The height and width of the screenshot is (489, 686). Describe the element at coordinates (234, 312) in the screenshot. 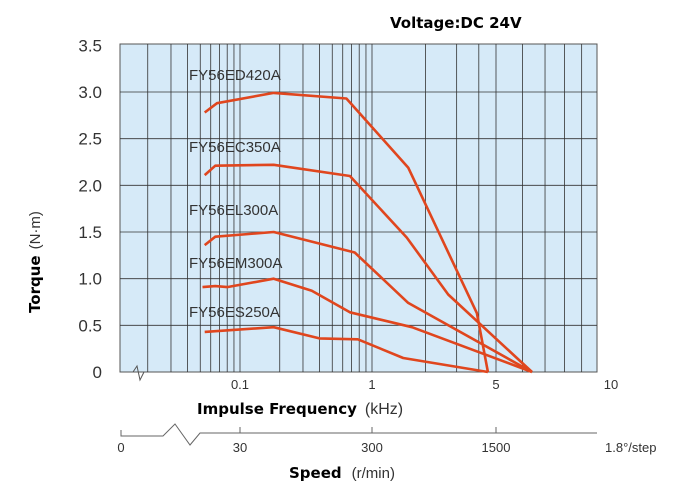

I see `series-label: FY56ES250A` at that location.